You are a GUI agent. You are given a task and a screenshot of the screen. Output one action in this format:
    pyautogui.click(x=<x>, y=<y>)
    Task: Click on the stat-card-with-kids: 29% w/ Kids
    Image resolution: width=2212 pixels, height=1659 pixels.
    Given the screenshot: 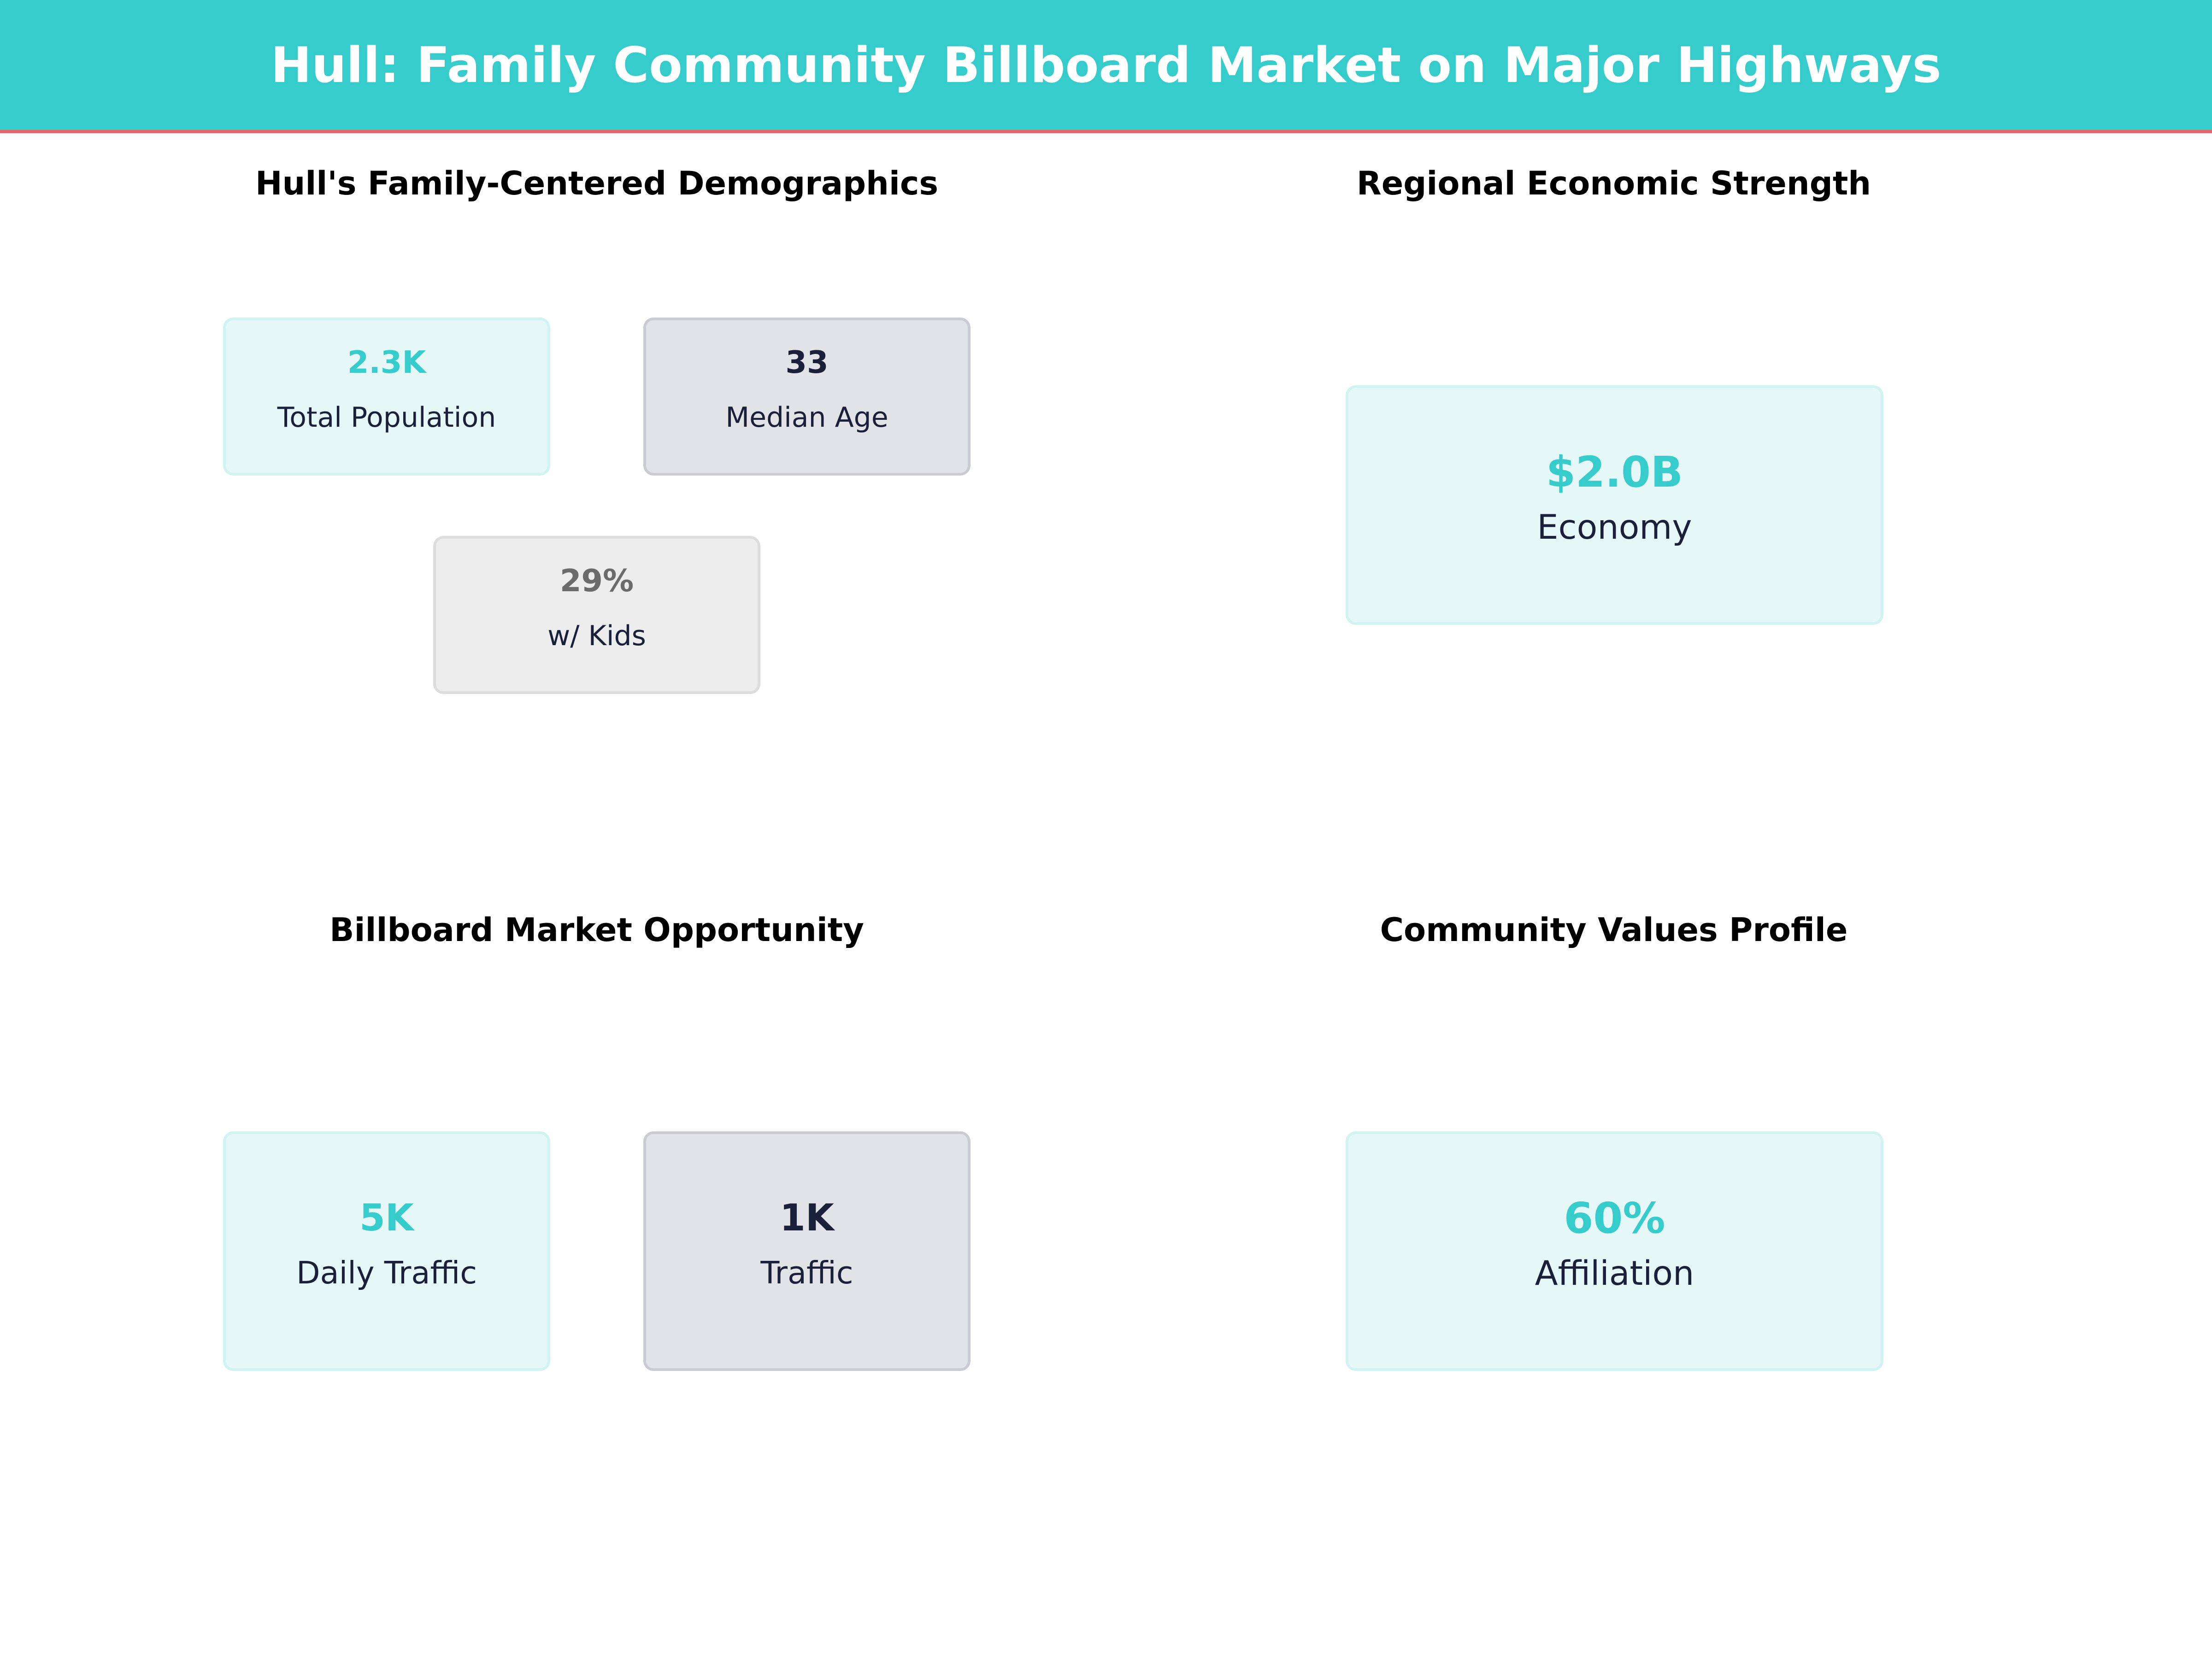 What is the action you would take?
    pyautogui.click(x=596, y=615)
    